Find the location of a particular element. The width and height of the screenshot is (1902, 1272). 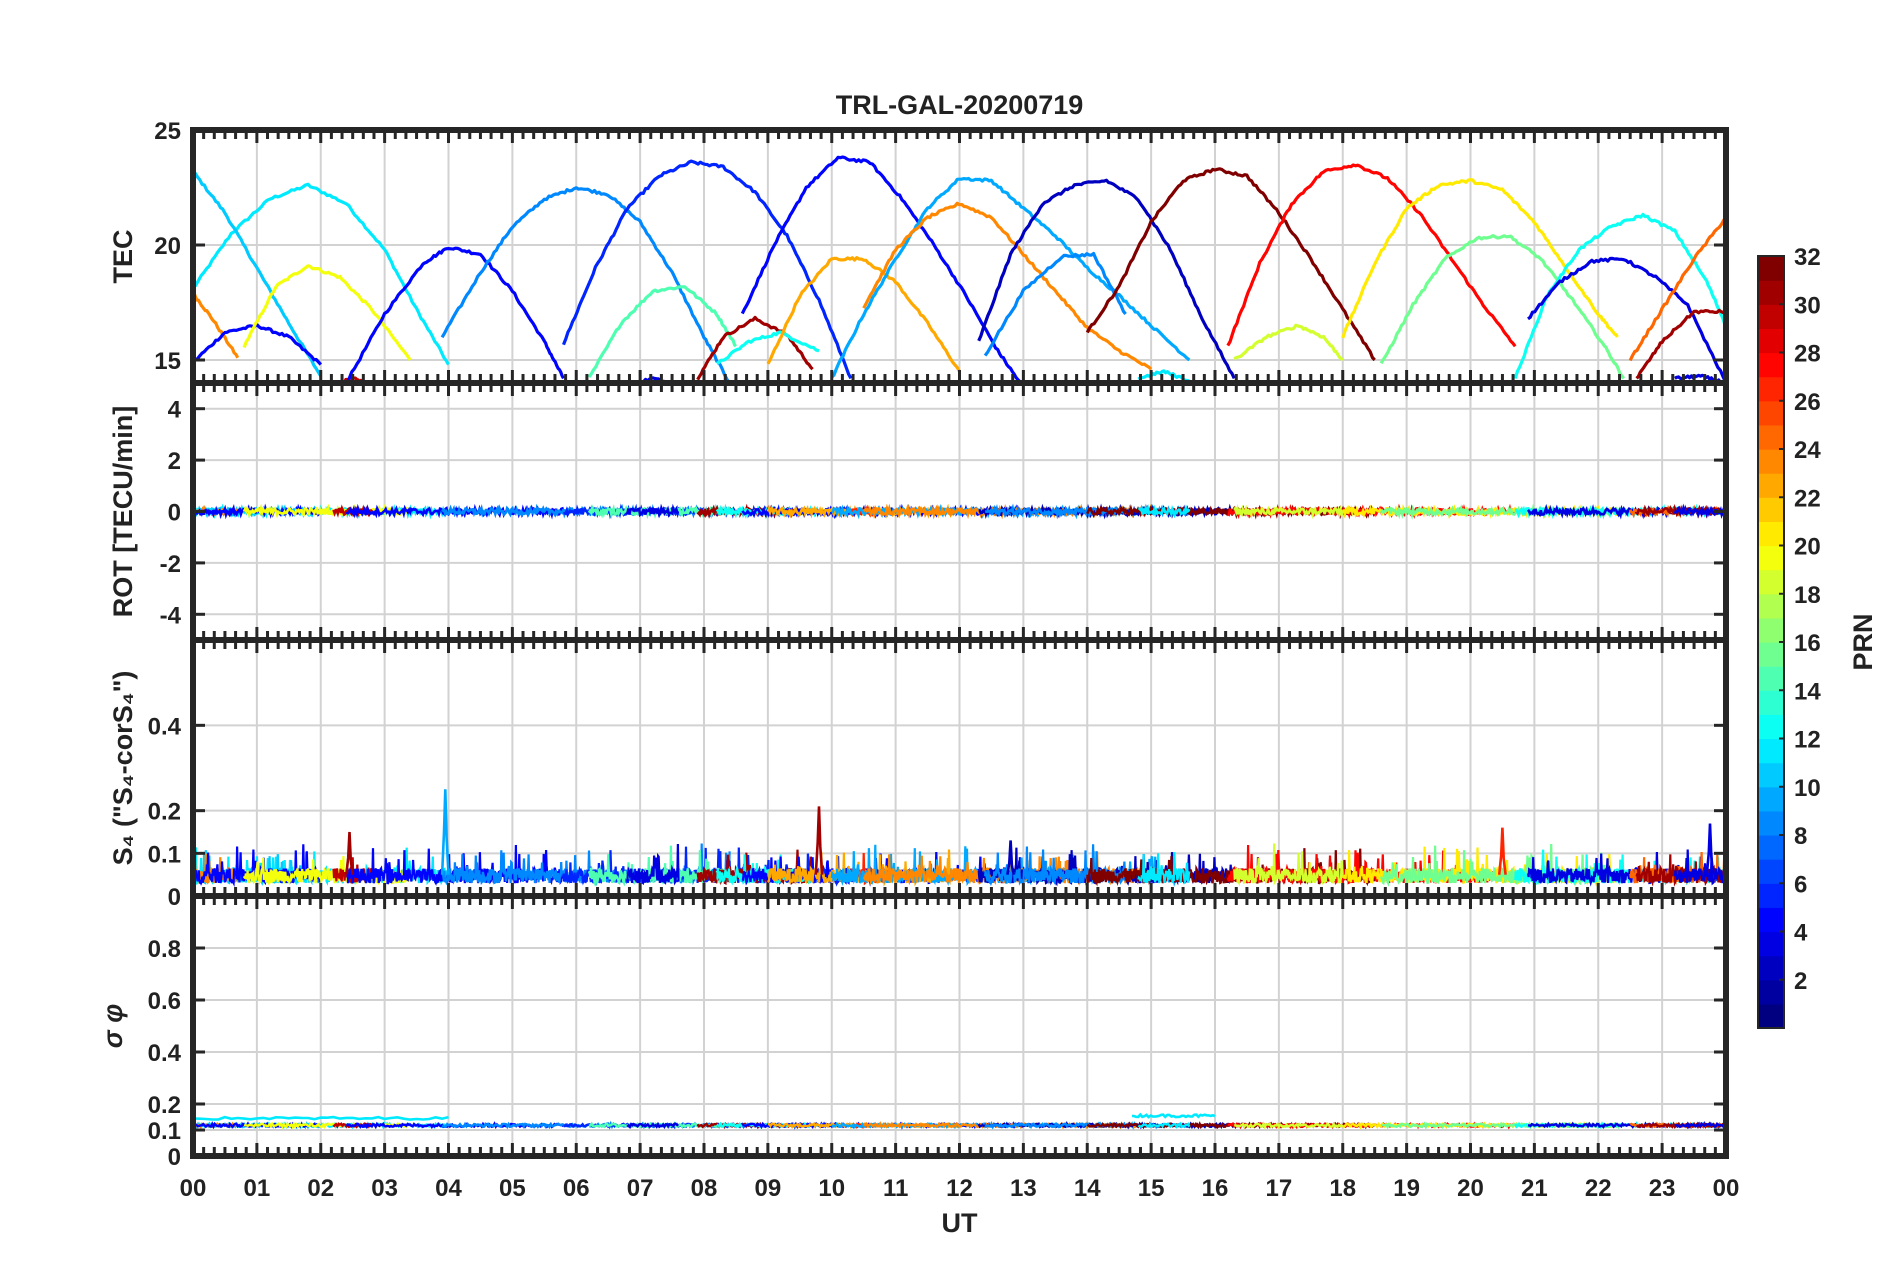

ytick-label-tec: 25 is located at coordinates (167, 131).